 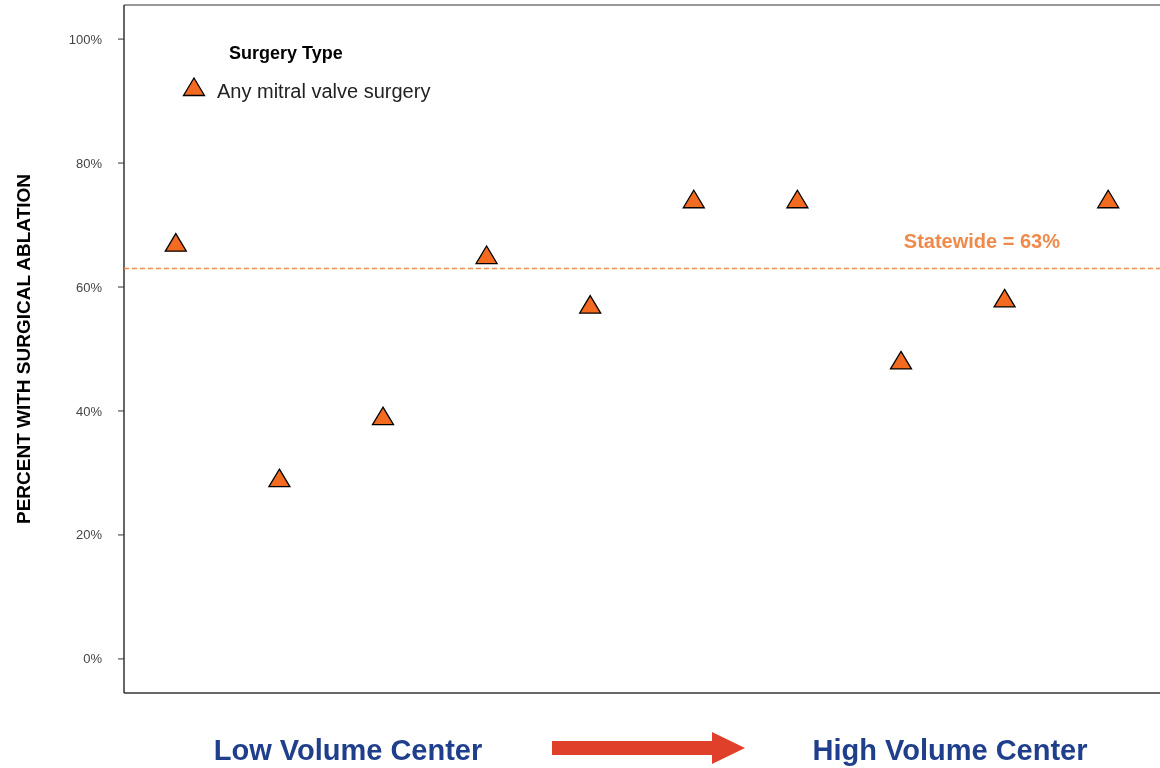 What do you see at coordinates (982, 241) in the screenshot?
I see `ref-line-label: Statewide = 63%` at bounding box center [982, 241].